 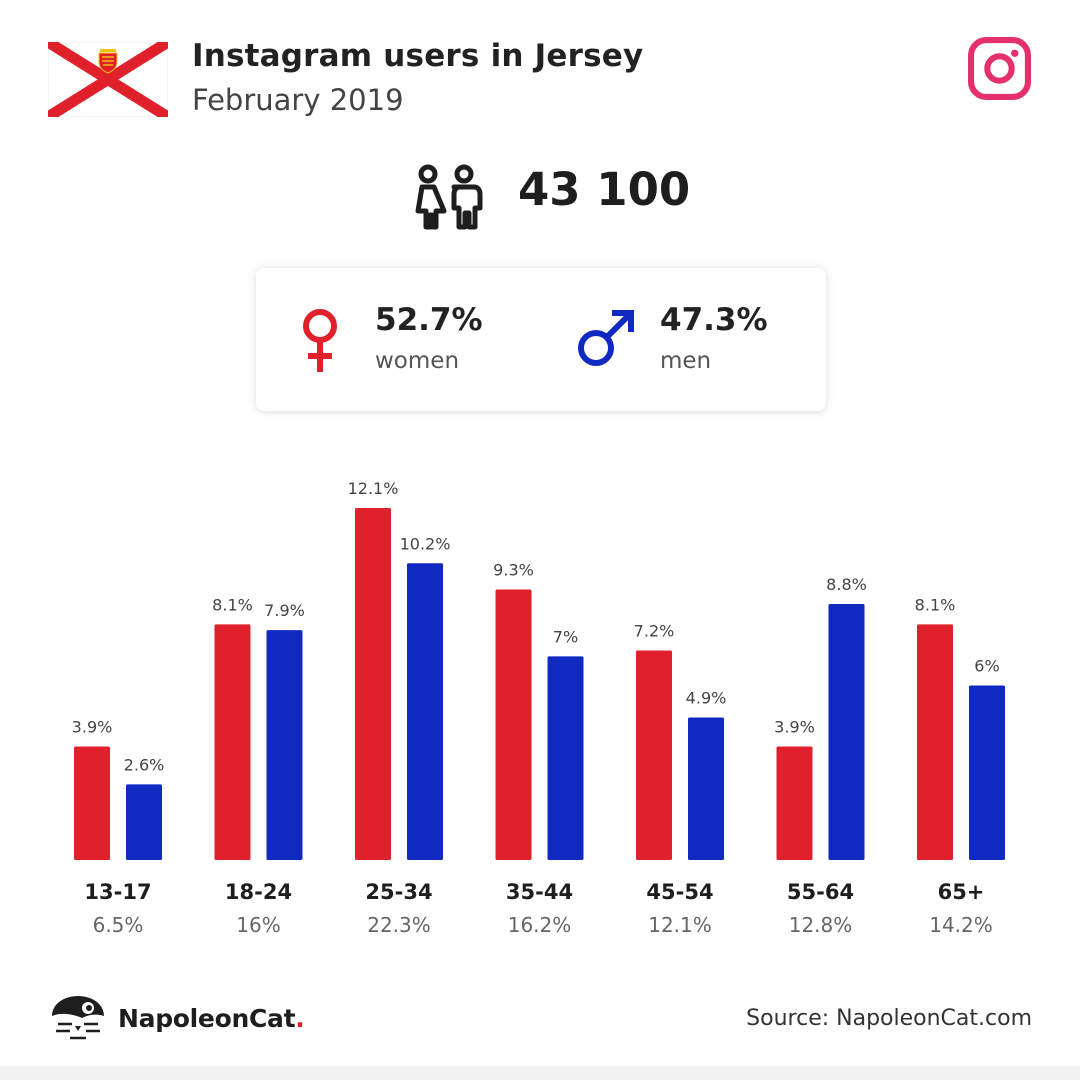 I want to click on source-text: Source: NapoleonCat.com, so click(x=889, y=1018).